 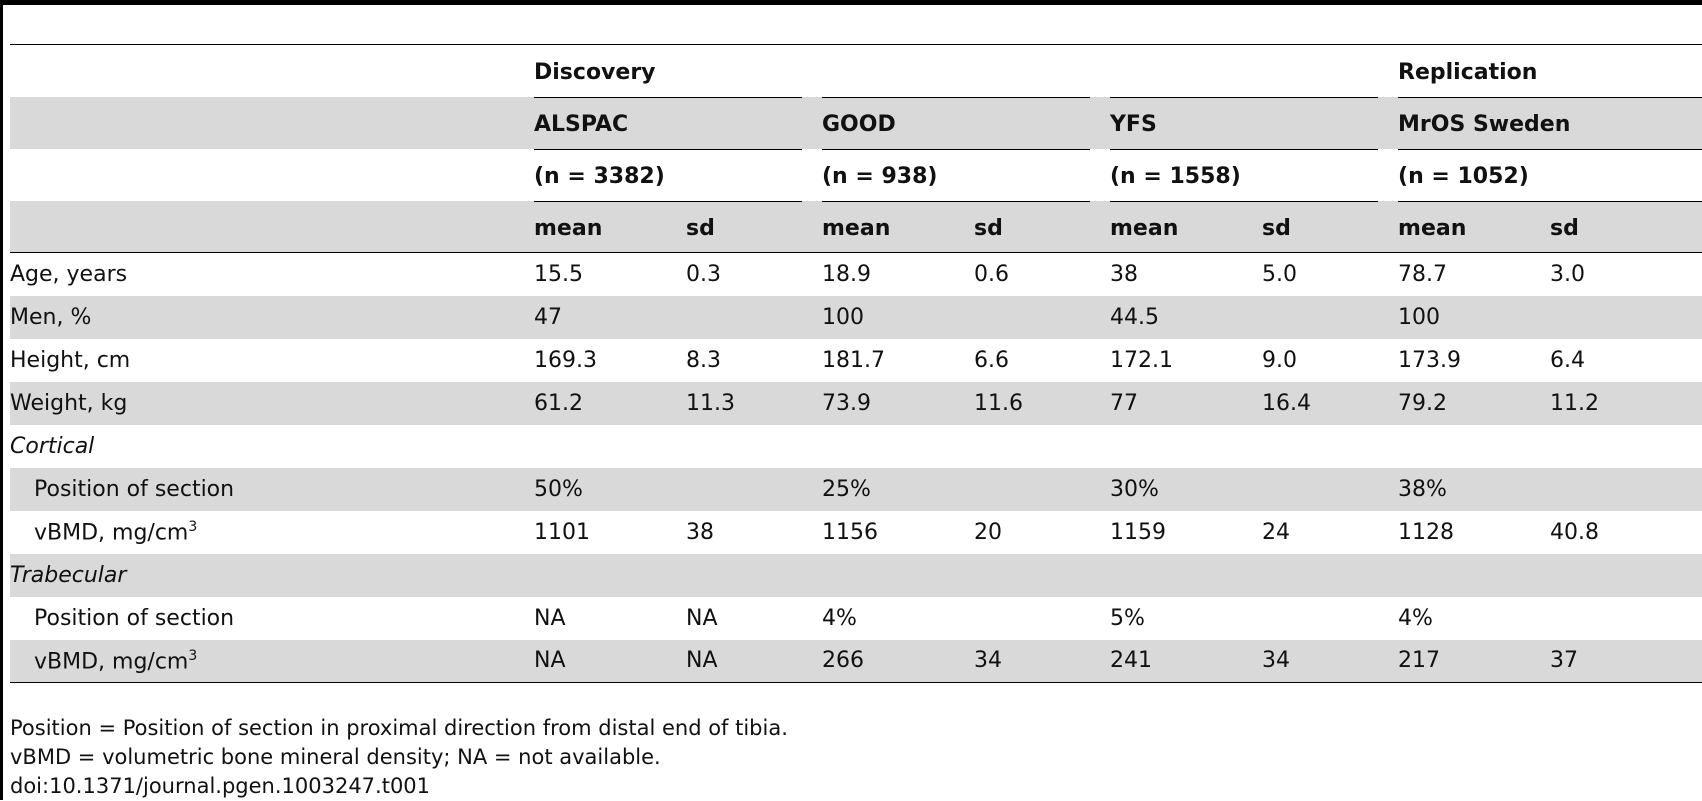 What do you see at coordinates (1124, 274) in the screenshot?
I see `cell-yfs-mean: 38` at bounding box center [1124, 274].